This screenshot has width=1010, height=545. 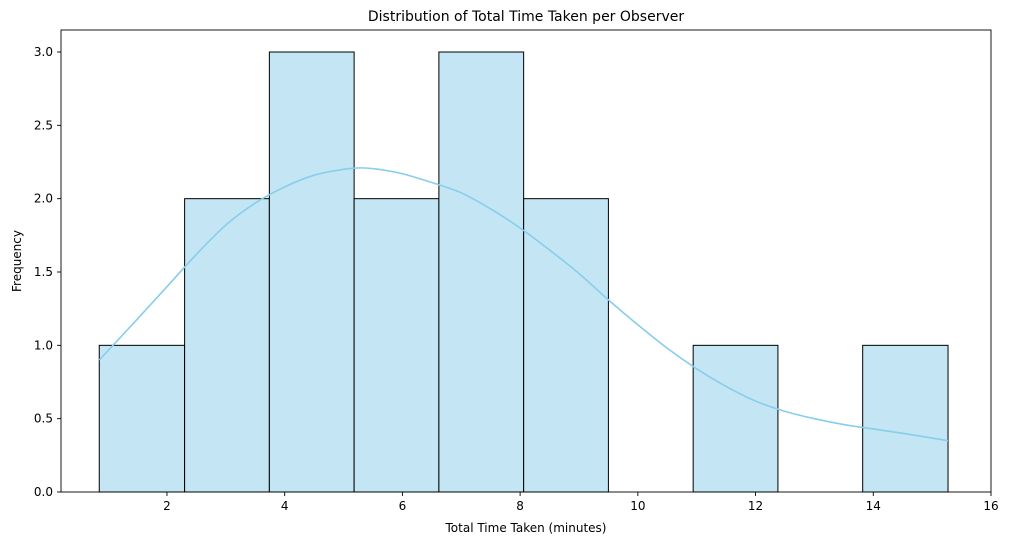 What do you see at coordinates (43, 52) in the screenshot?
I see `y-tick-label: 3.0` at bounding box center [43, 52].